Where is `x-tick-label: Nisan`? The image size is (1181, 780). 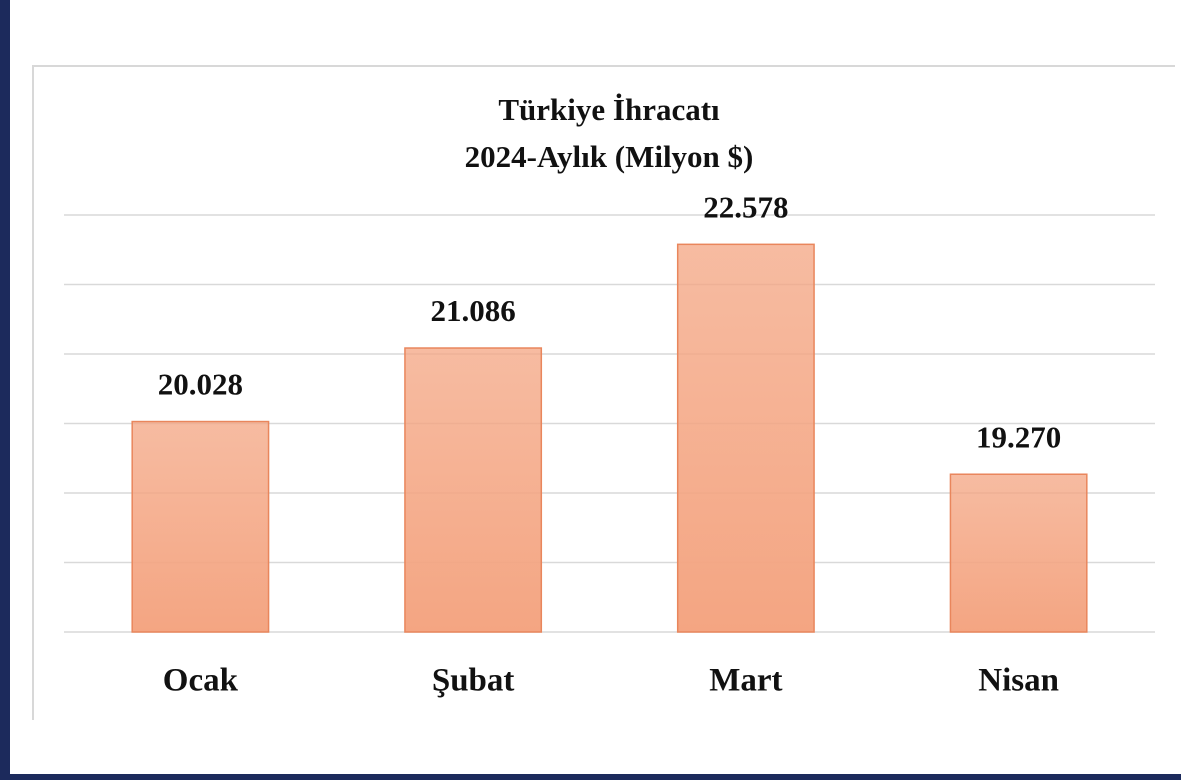 x-tick-label: Nisan is located at coordinates (1018, 681).